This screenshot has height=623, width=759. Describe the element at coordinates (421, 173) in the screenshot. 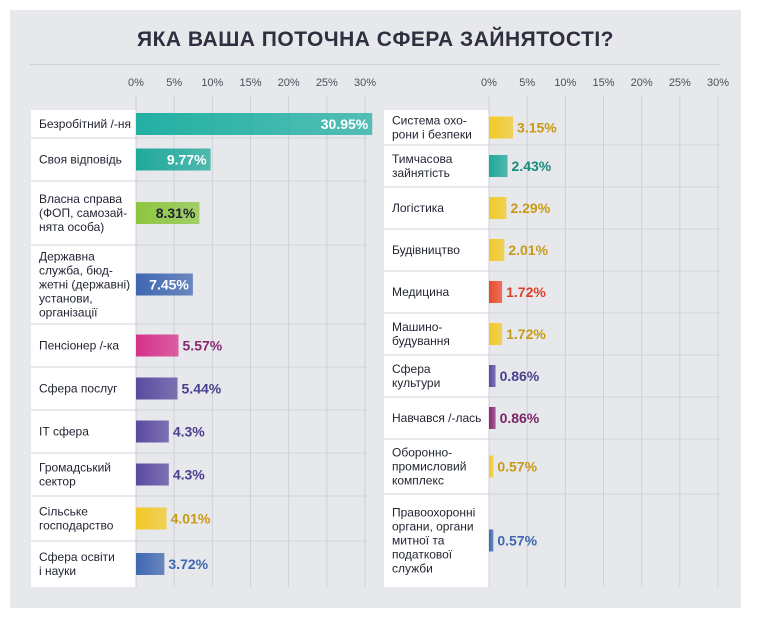

I see `category-label: зайнятість` at that location.